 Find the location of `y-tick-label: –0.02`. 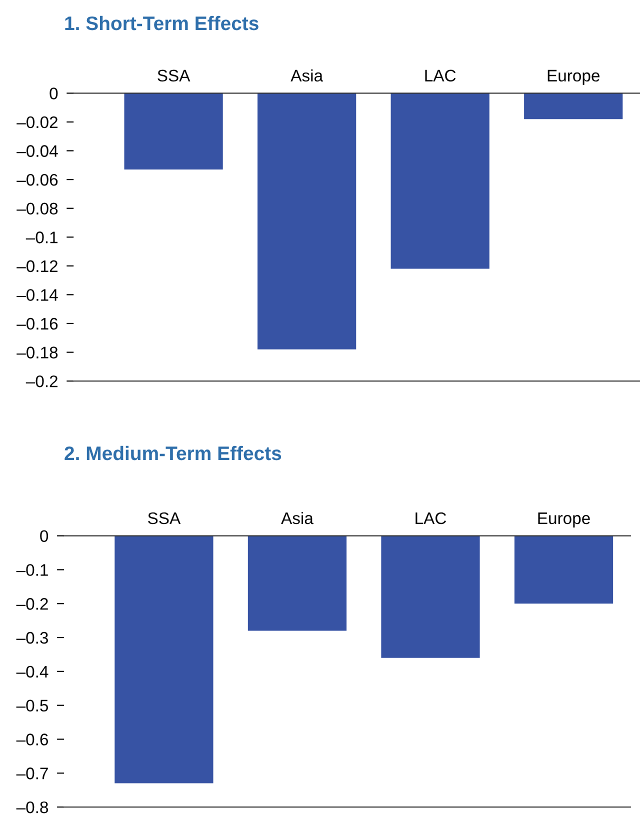

y-tick-label: –0.02 is located at coordinates (37, 122).